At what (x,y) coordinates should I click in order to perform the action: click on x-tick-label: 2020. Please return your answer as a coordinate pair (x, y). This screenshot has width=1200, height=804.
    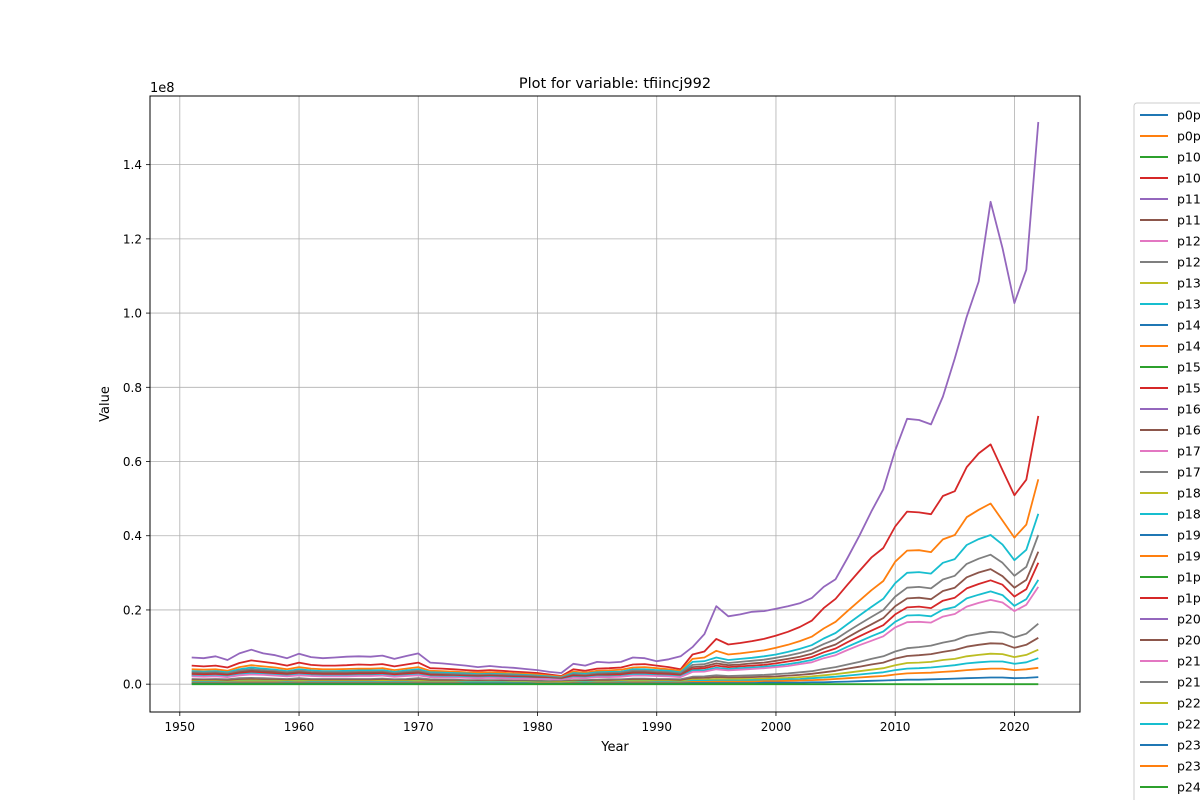
    Looking at the image, I should click on (1014, 727).